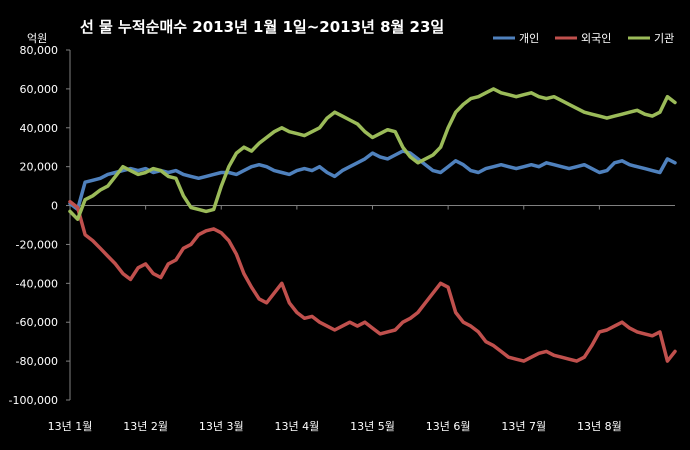 The image size is (690, 450). Describe the element at coordinates (54, 206) in the screenshot. I see `y-tick-label: 0` at that location.